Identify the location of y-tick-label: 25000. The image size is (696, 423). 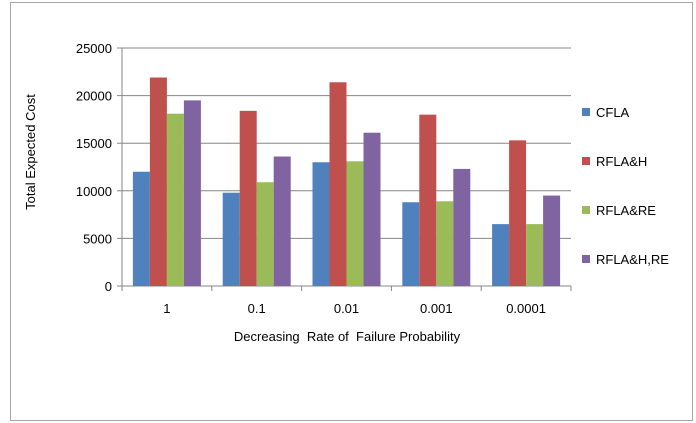
(94, 48).